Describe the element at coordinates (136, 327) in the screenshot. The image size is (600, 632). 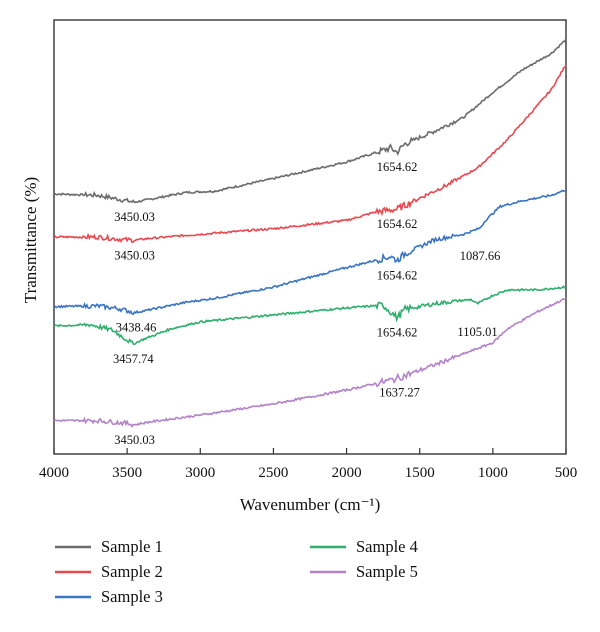
I see `peak-label: 3438.46` at that location.